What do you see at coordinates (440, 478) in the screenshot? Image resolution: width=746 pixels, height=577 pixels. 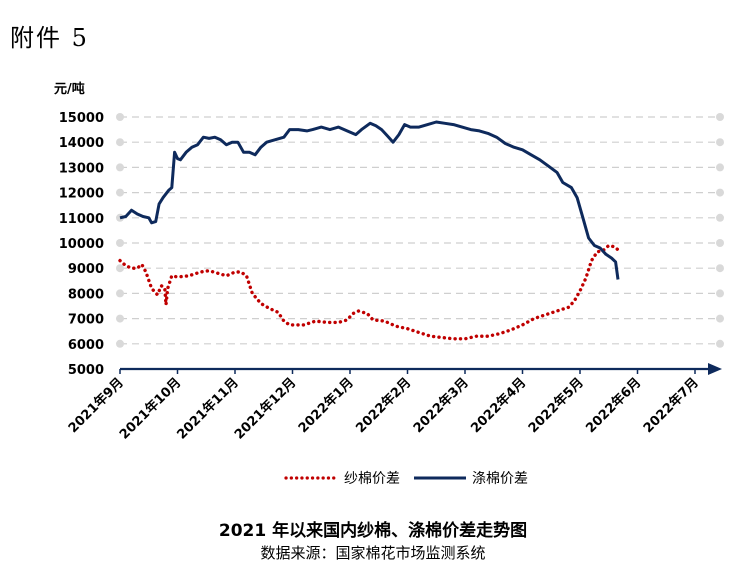 I see `legend-swatch-solid` at bounding box center [440, 478].